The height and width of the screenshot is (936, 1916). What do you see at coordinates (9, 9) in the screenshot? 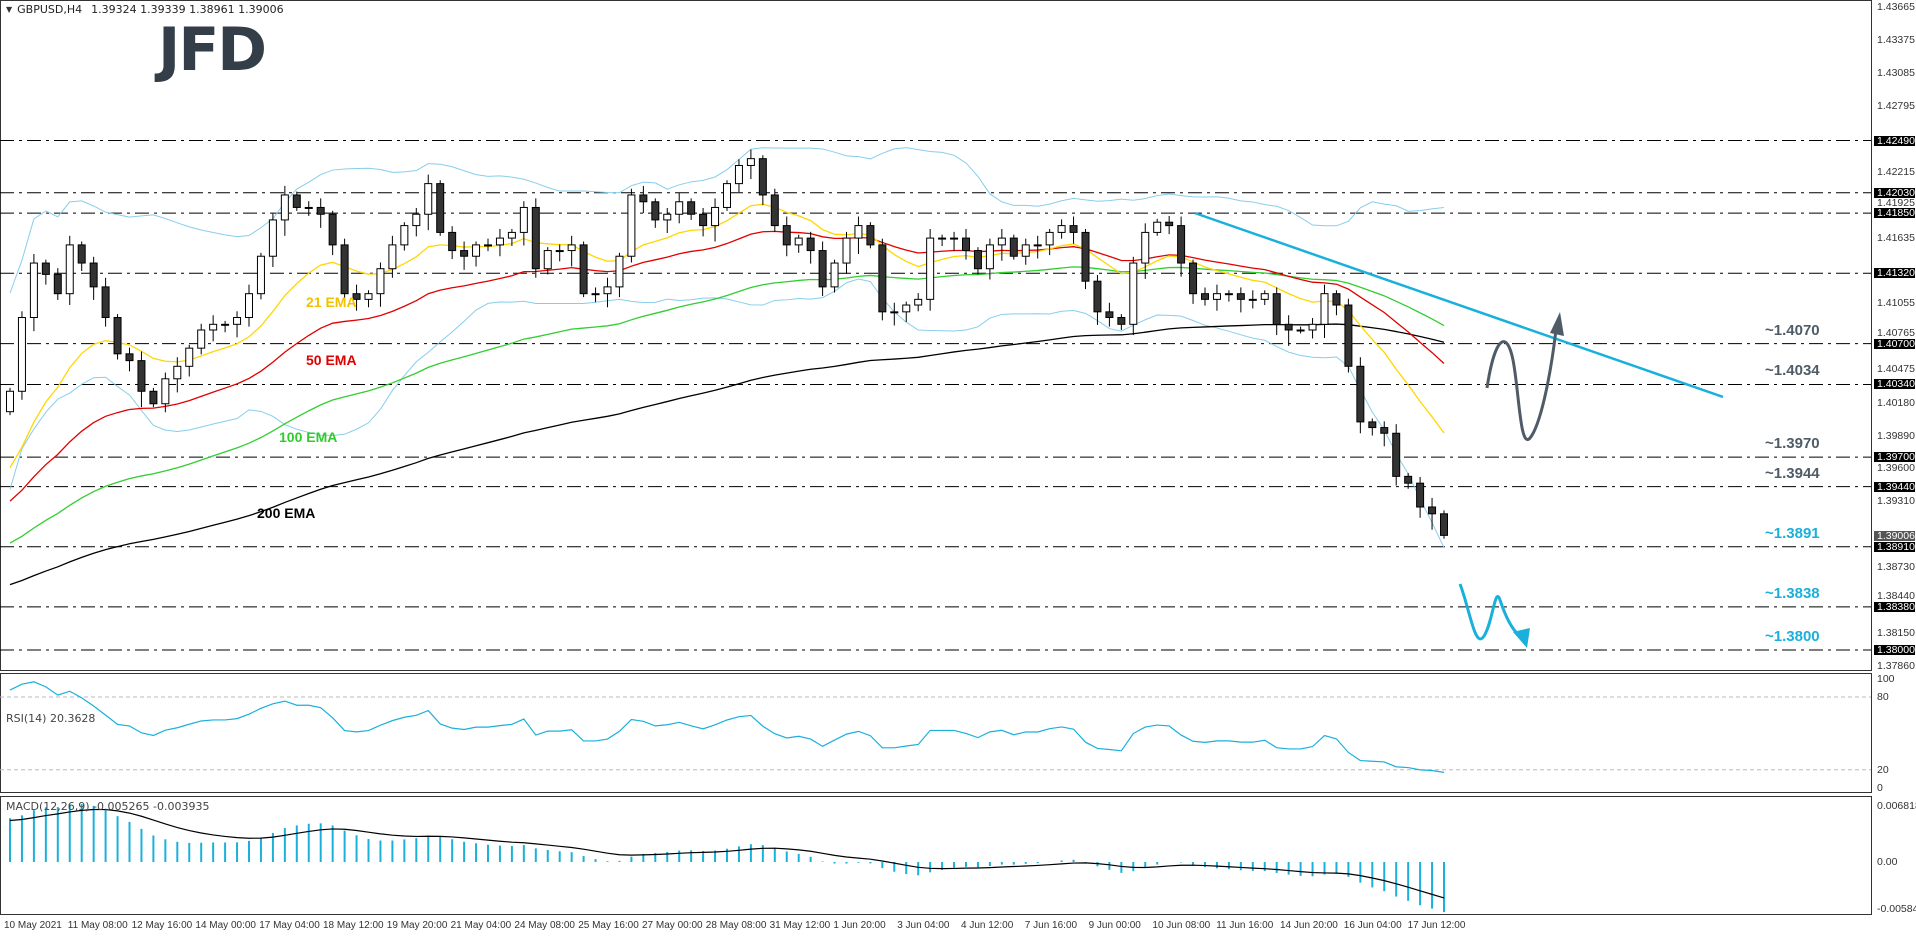
I see `triangle-down-icon: ▼` at bounding box center [9, 9].